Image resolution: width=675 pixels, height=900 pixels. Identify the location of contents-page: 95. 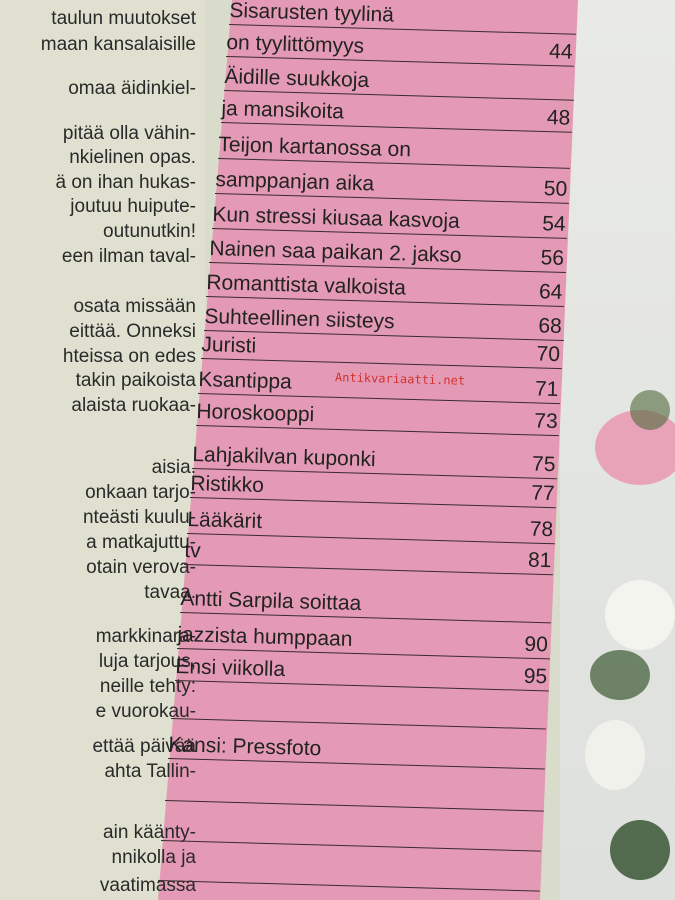
(535, 676).